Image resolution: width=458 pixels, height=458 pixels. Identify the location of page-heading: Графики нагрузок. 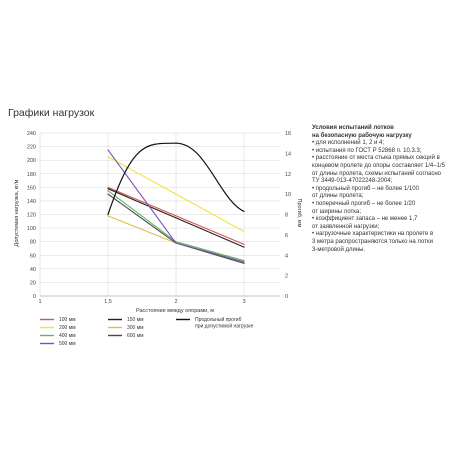
(51, 113).